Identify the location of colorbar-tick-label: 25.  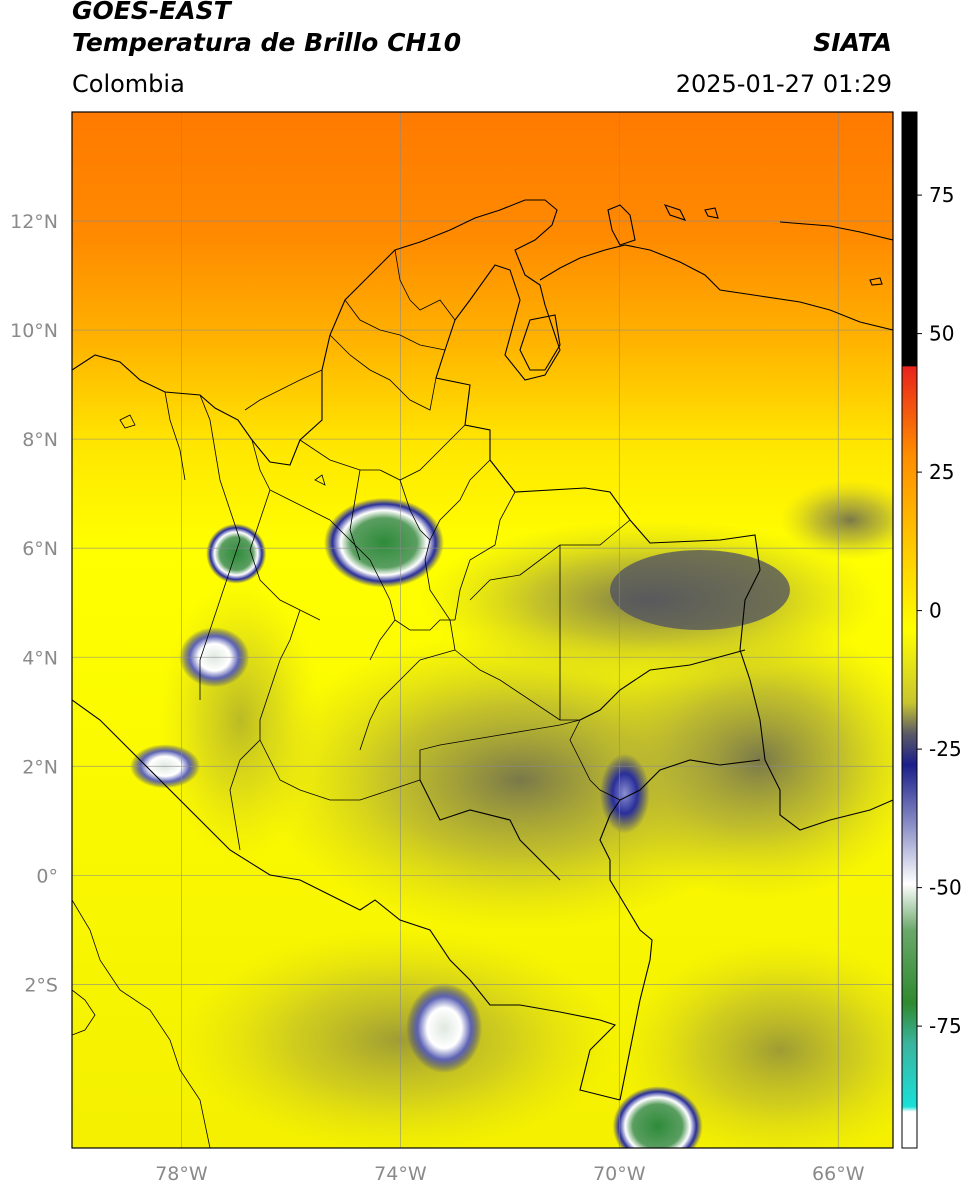
(941, 472).